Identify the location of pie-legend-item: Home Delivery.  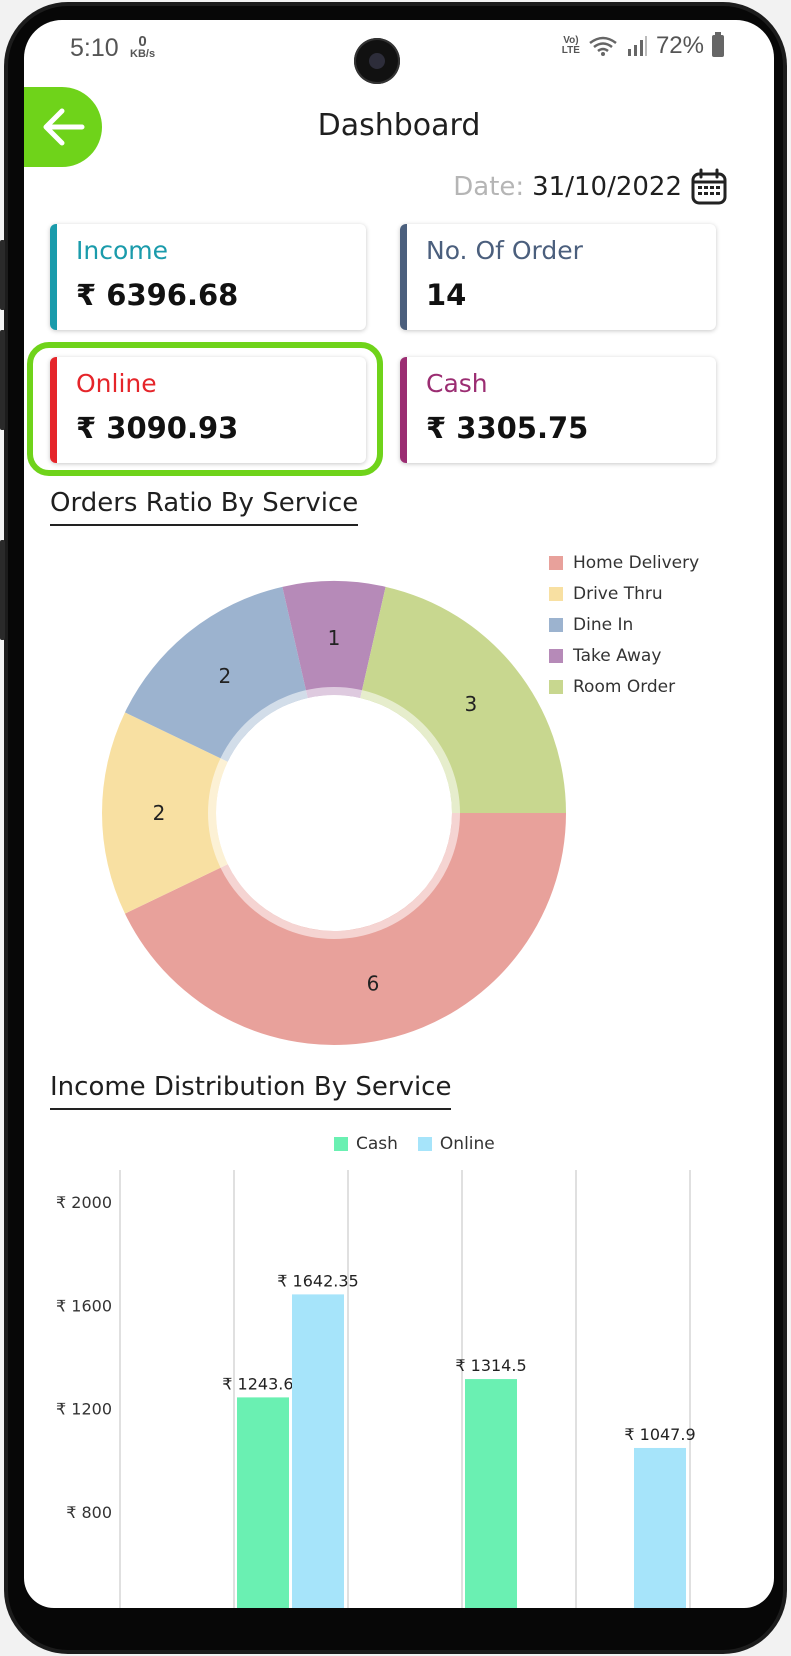
(624, 562).